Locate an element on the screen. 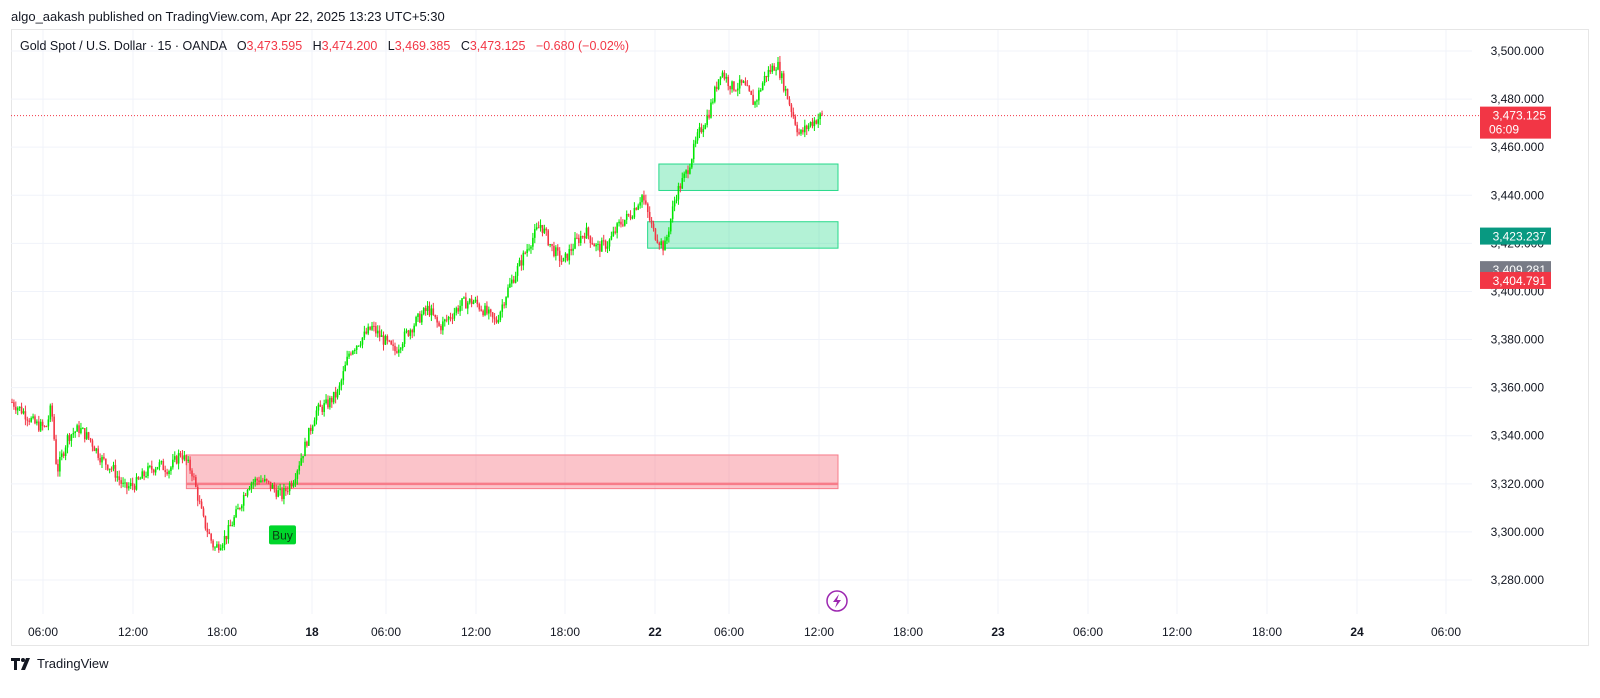 The width and height of the screenshot is (1600, 698). buy-signal-box is located at coordinates (282, 535).